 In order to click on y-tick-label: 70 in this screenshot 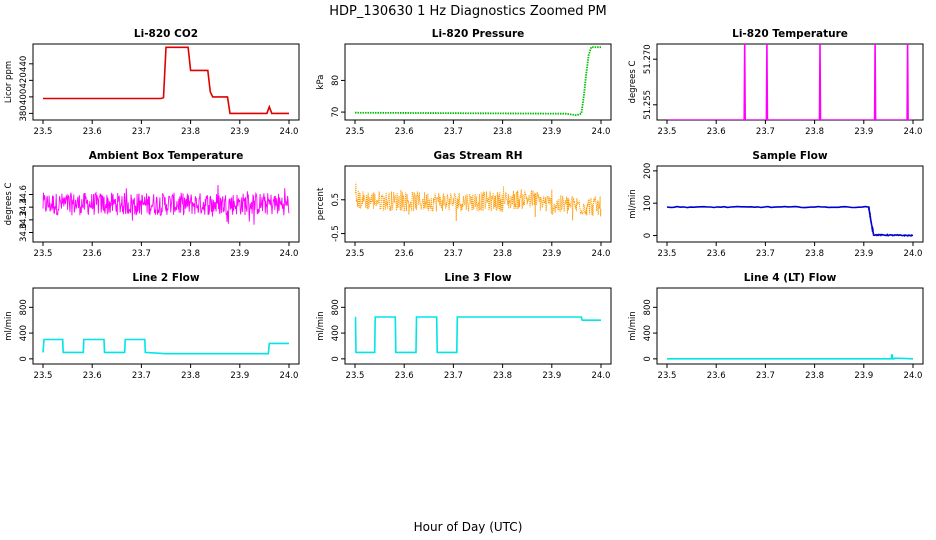, I will do `click(336, 112)`.